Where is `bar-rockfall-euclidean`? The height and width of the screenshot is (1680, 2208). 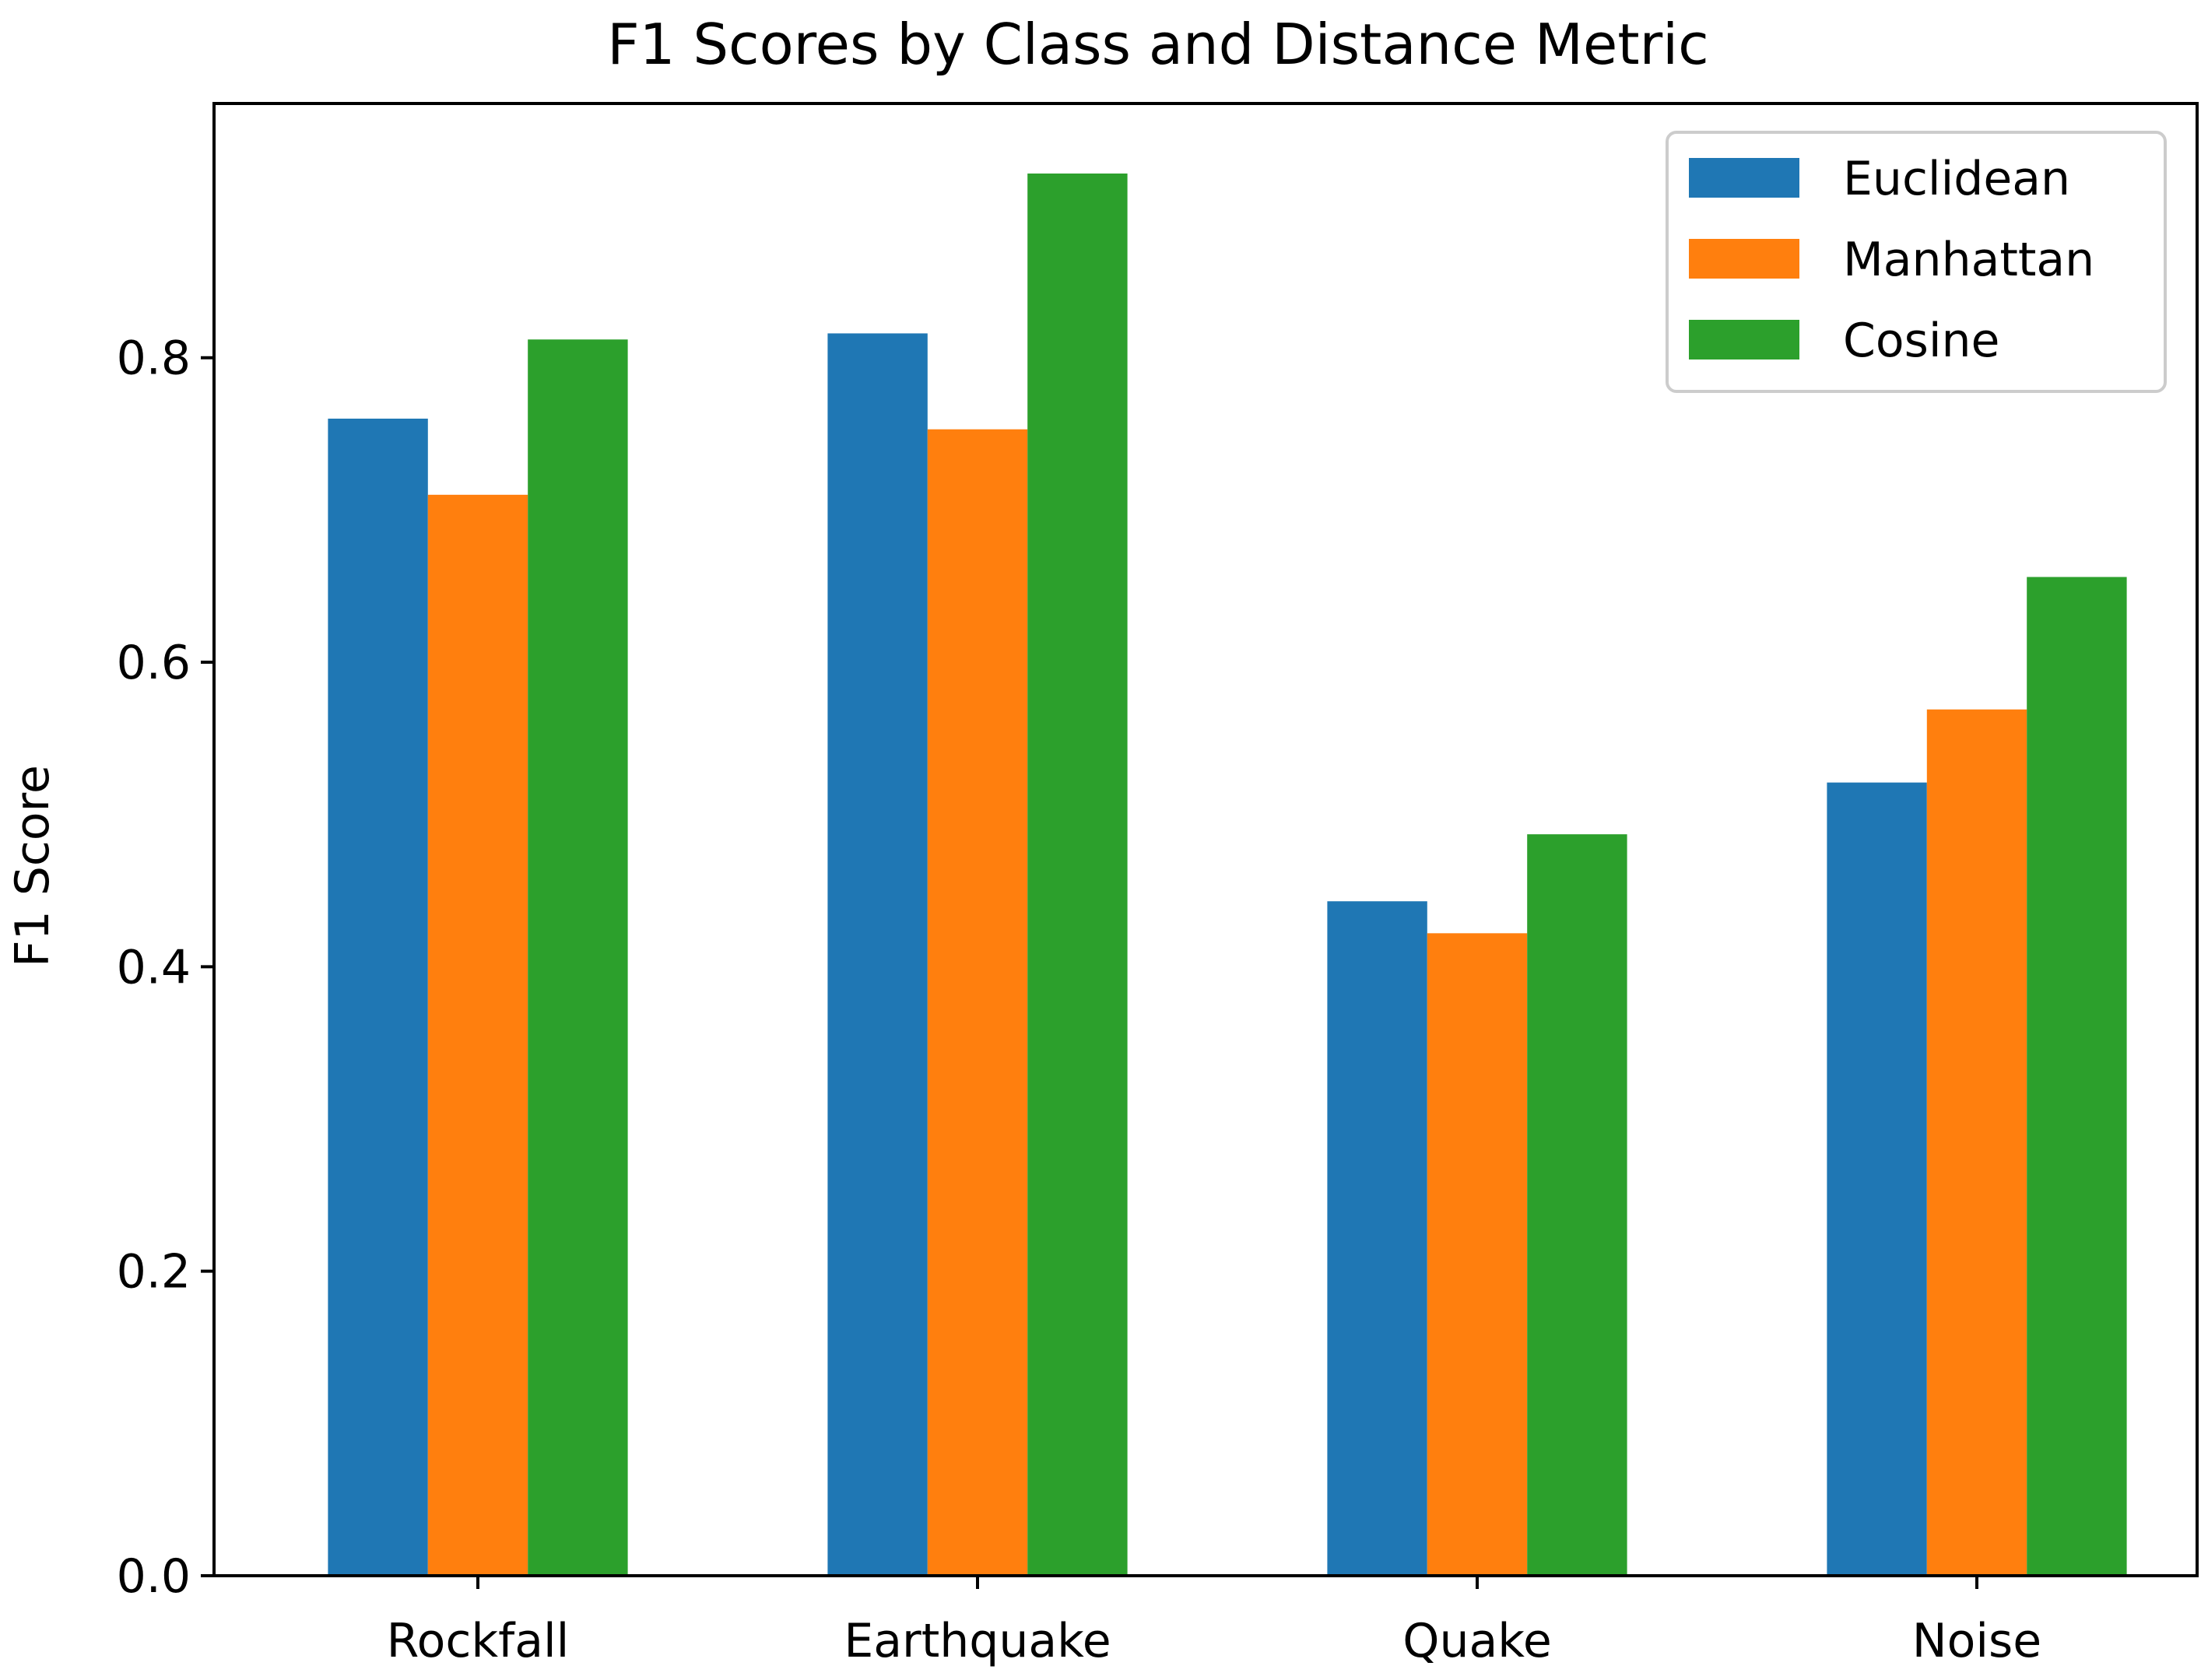 bar-rockfall-euclidean is located at coordinates (378, 997).